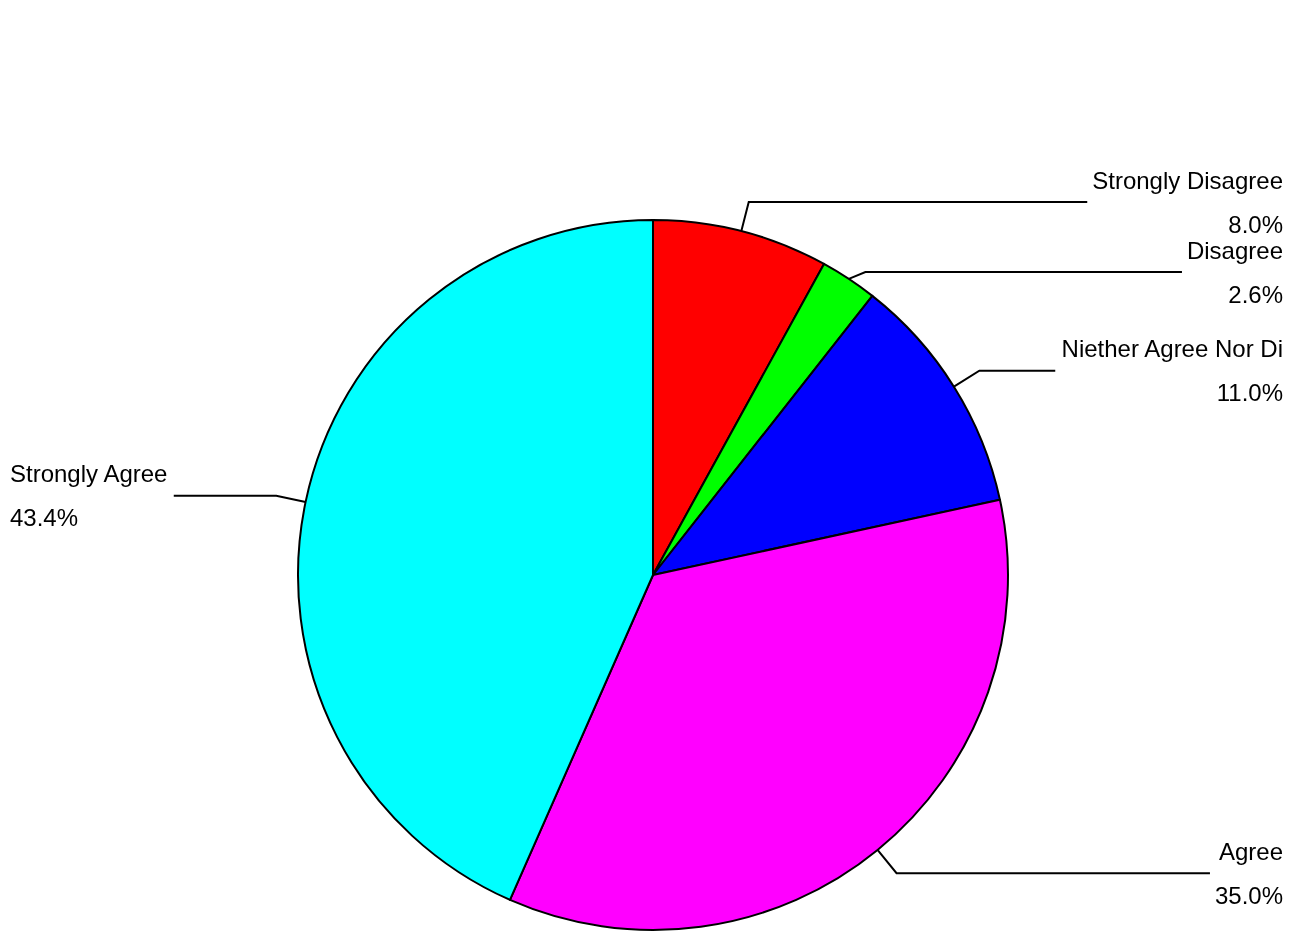 The image size is (1293, 933). Describe the element at coordinates (1187, 180) in the screenshot. I see `slice-label: Strongly Disagree` at that location.